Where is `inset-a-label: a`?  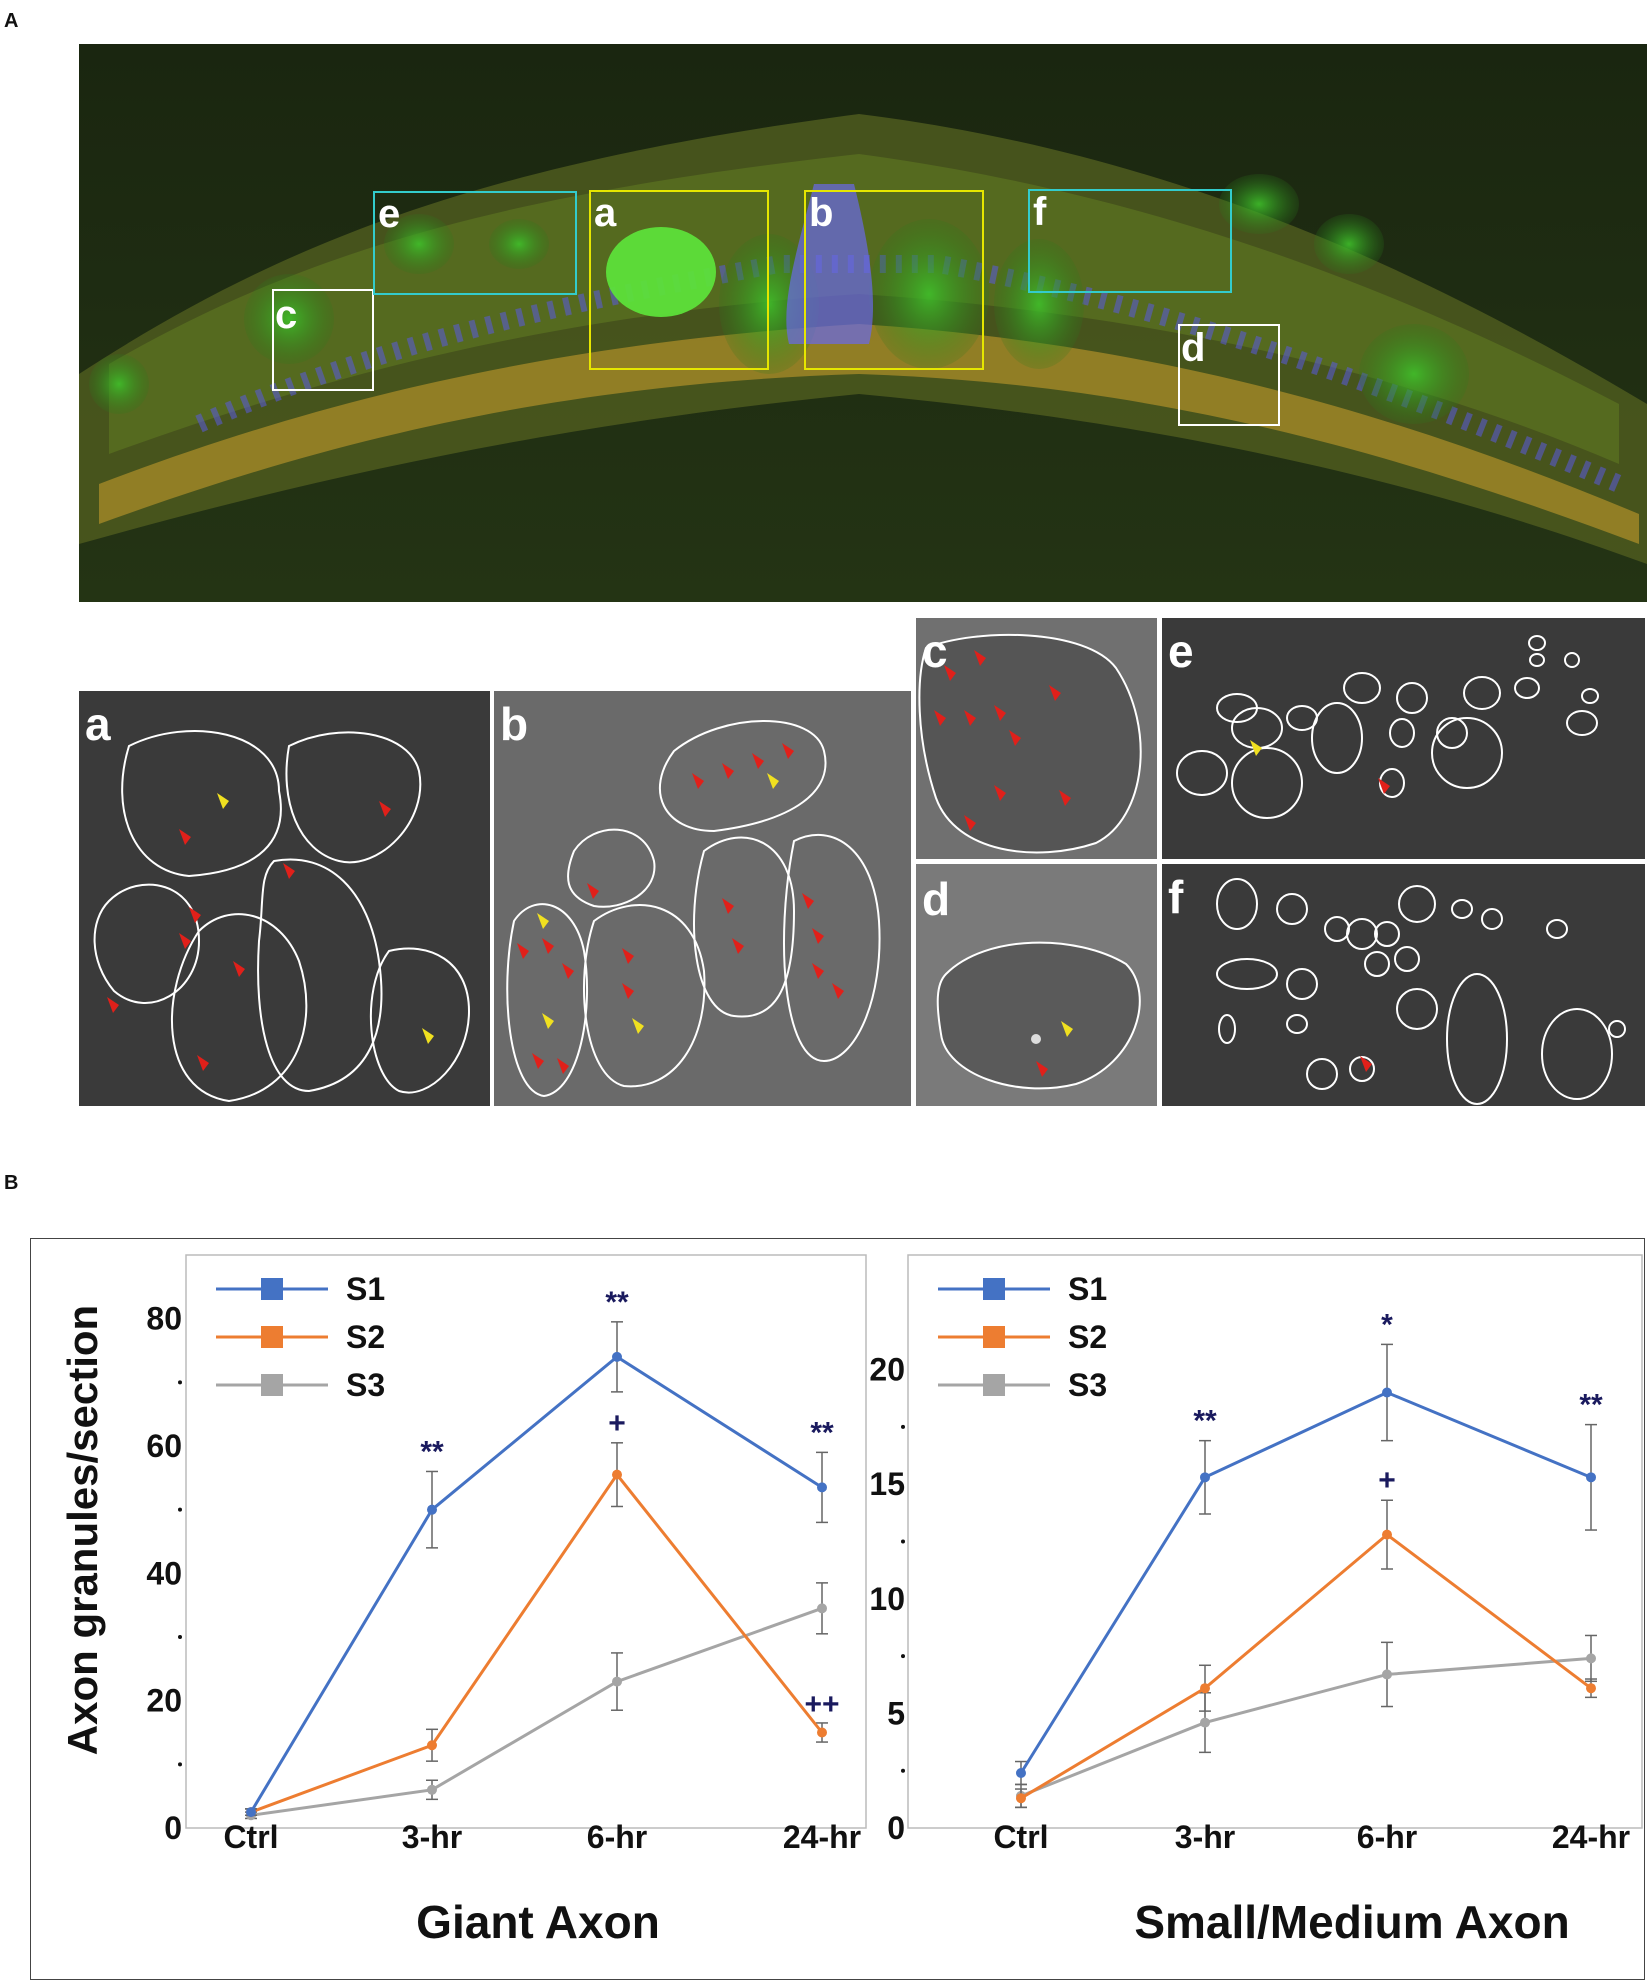
inset-a-label: a is located at coordinates (98, 724).